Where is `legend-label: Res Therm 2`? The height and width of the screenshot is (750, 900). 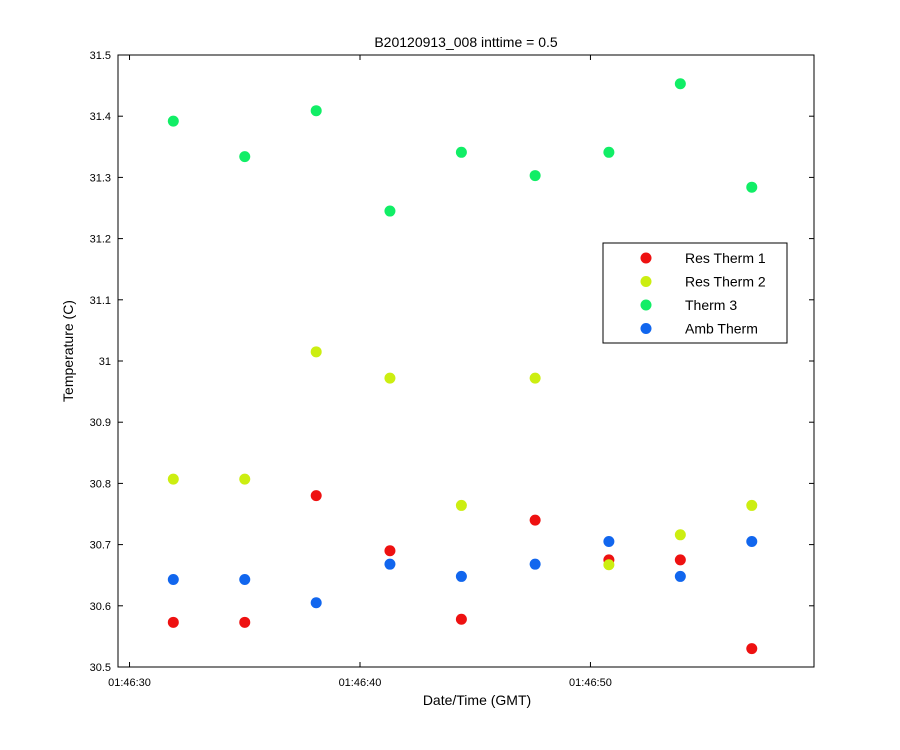
legend-label: Res Therm 2 is located at coordinates (725, 282).